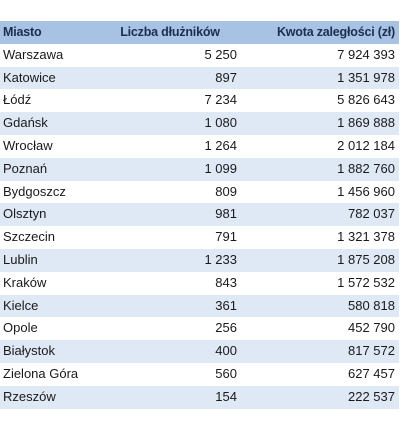  Describe the element at coordinates (170, 306) in the screenshot. I see `cell-debtor-count: 361` at that location.